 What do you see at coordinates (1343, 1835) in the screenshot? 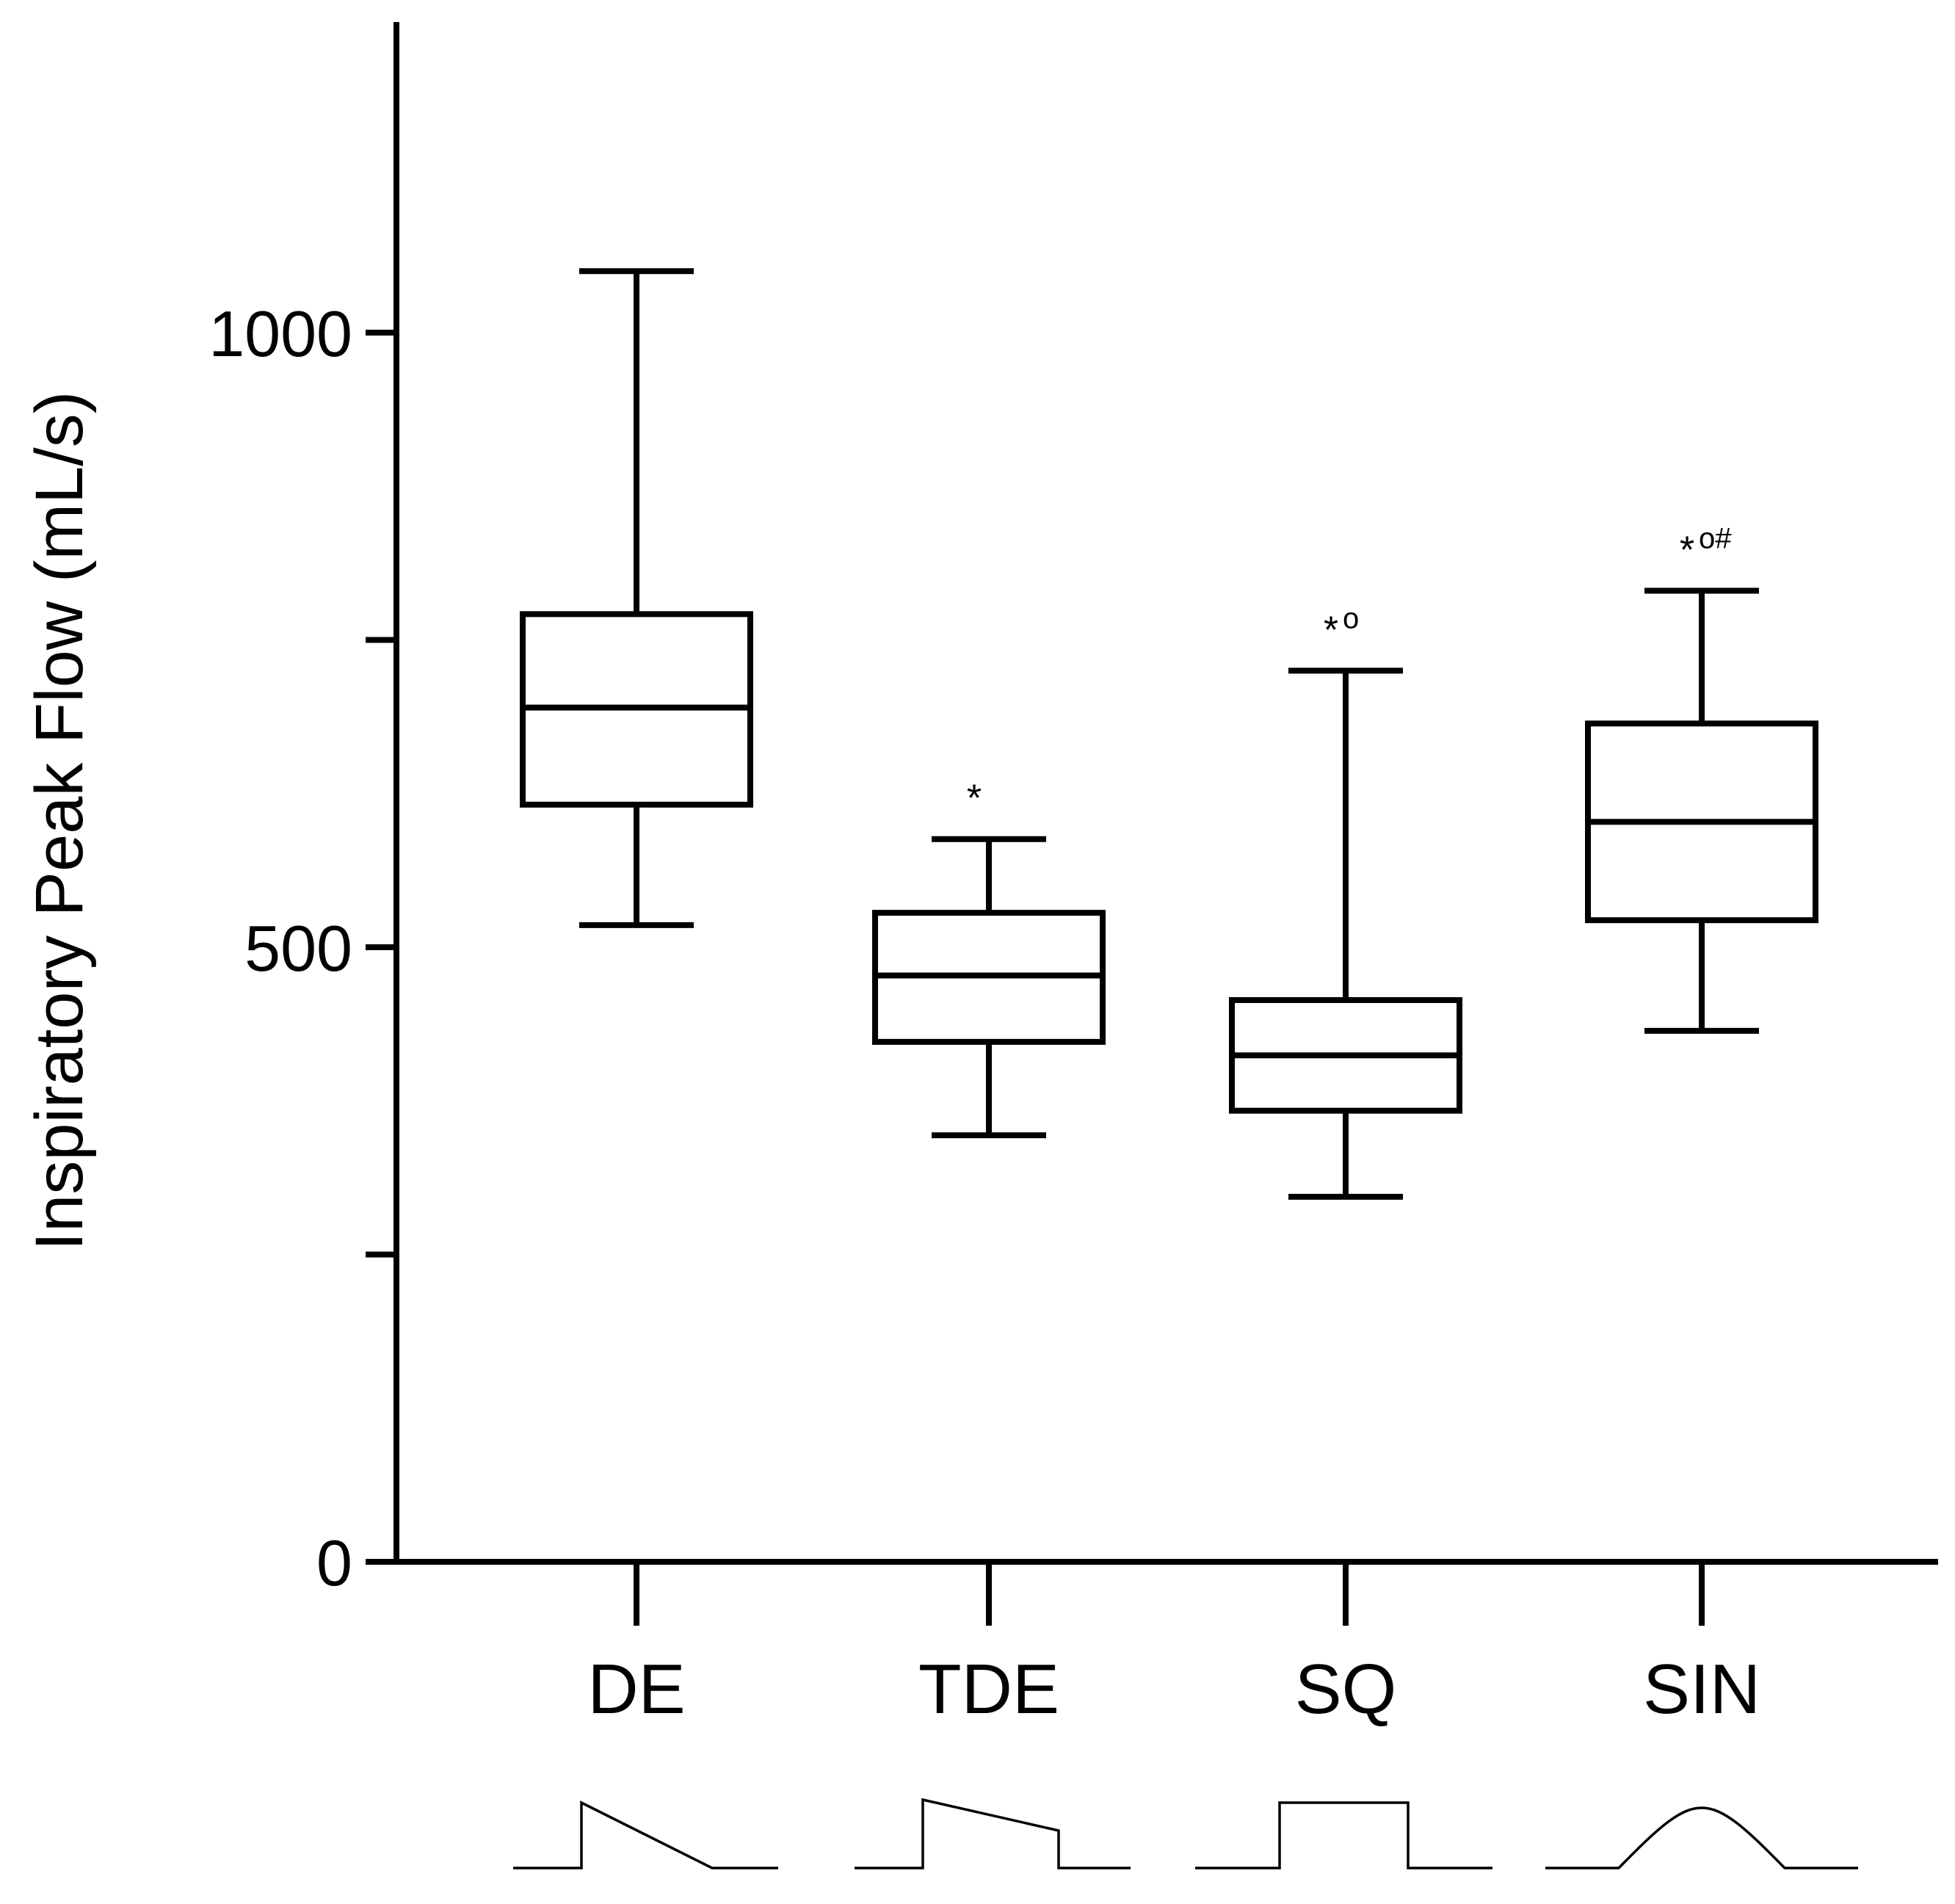
I see `waveform-square-icon` at bounding box center [1343, 1835].